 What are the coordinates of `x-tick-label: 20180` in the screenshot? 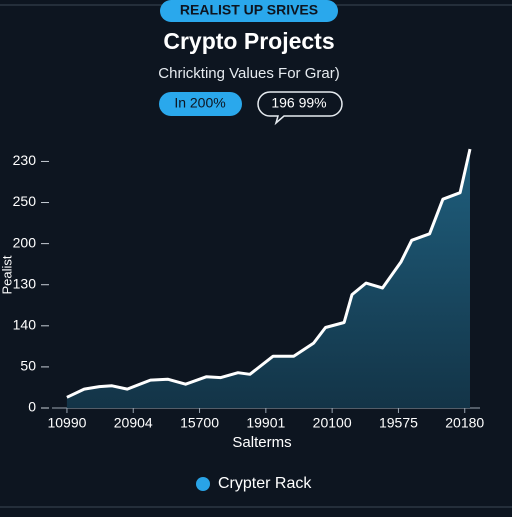 It's located at (464, 423).